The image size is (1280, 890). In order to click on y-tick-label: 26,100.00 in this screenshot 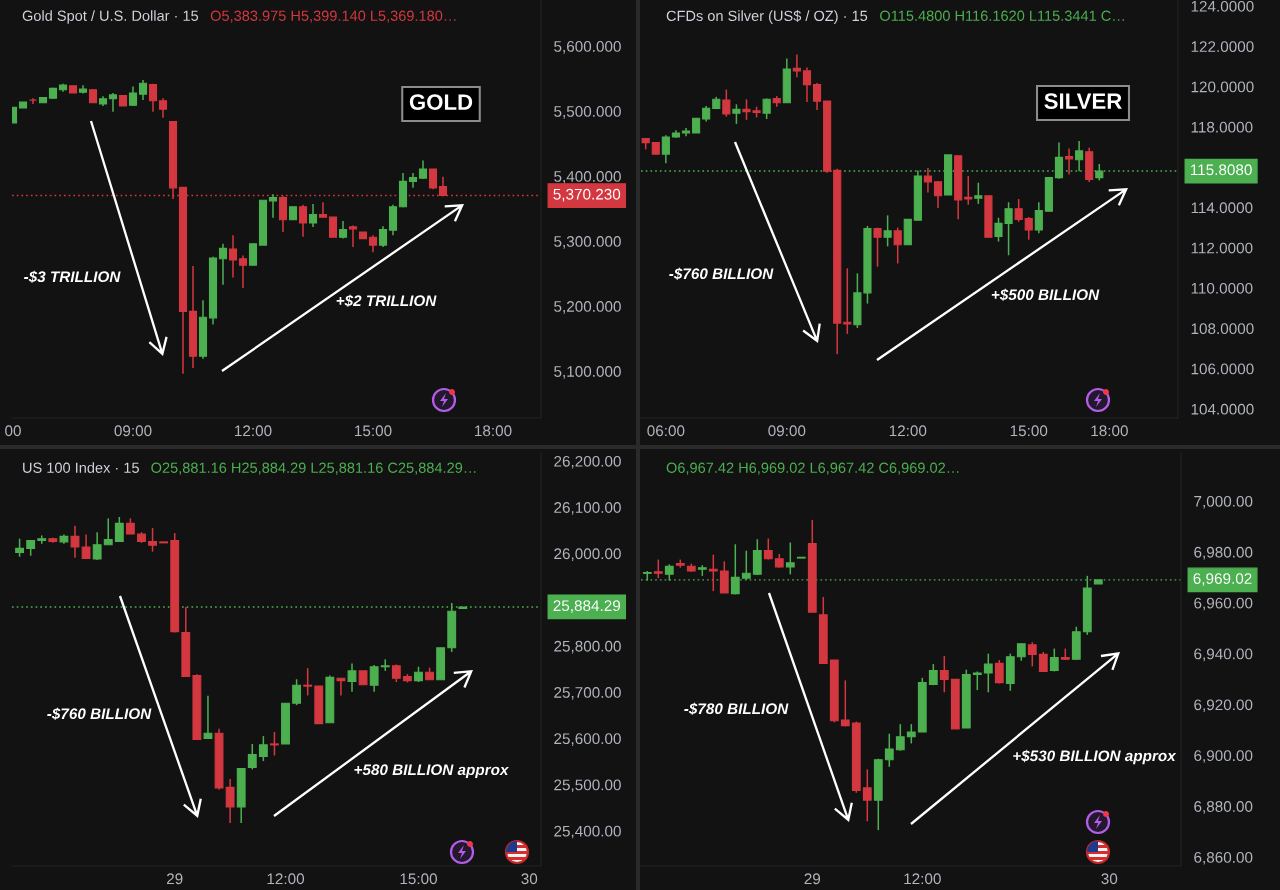, I will do `click(587, 508)`.